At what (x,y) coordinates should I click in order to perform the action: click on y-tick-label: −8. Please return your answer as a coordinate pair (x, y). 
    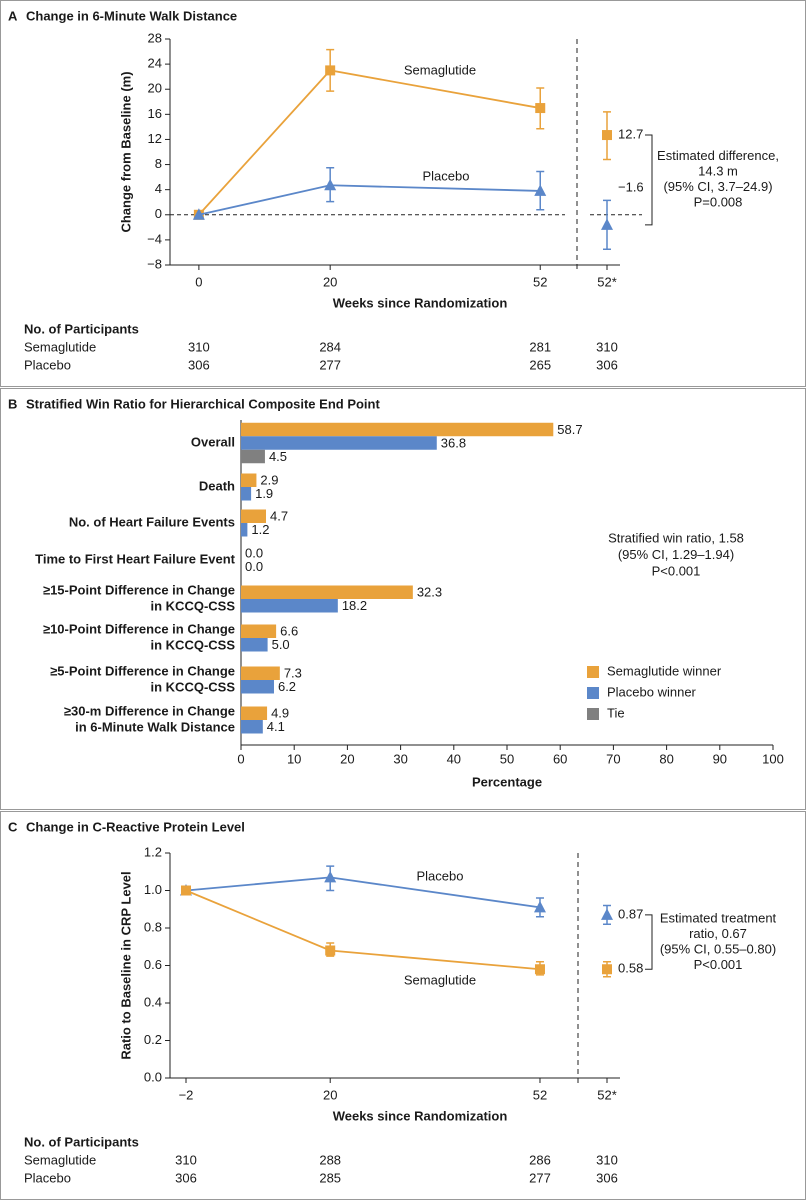
    Looking at the image, I should click on (154, 263).